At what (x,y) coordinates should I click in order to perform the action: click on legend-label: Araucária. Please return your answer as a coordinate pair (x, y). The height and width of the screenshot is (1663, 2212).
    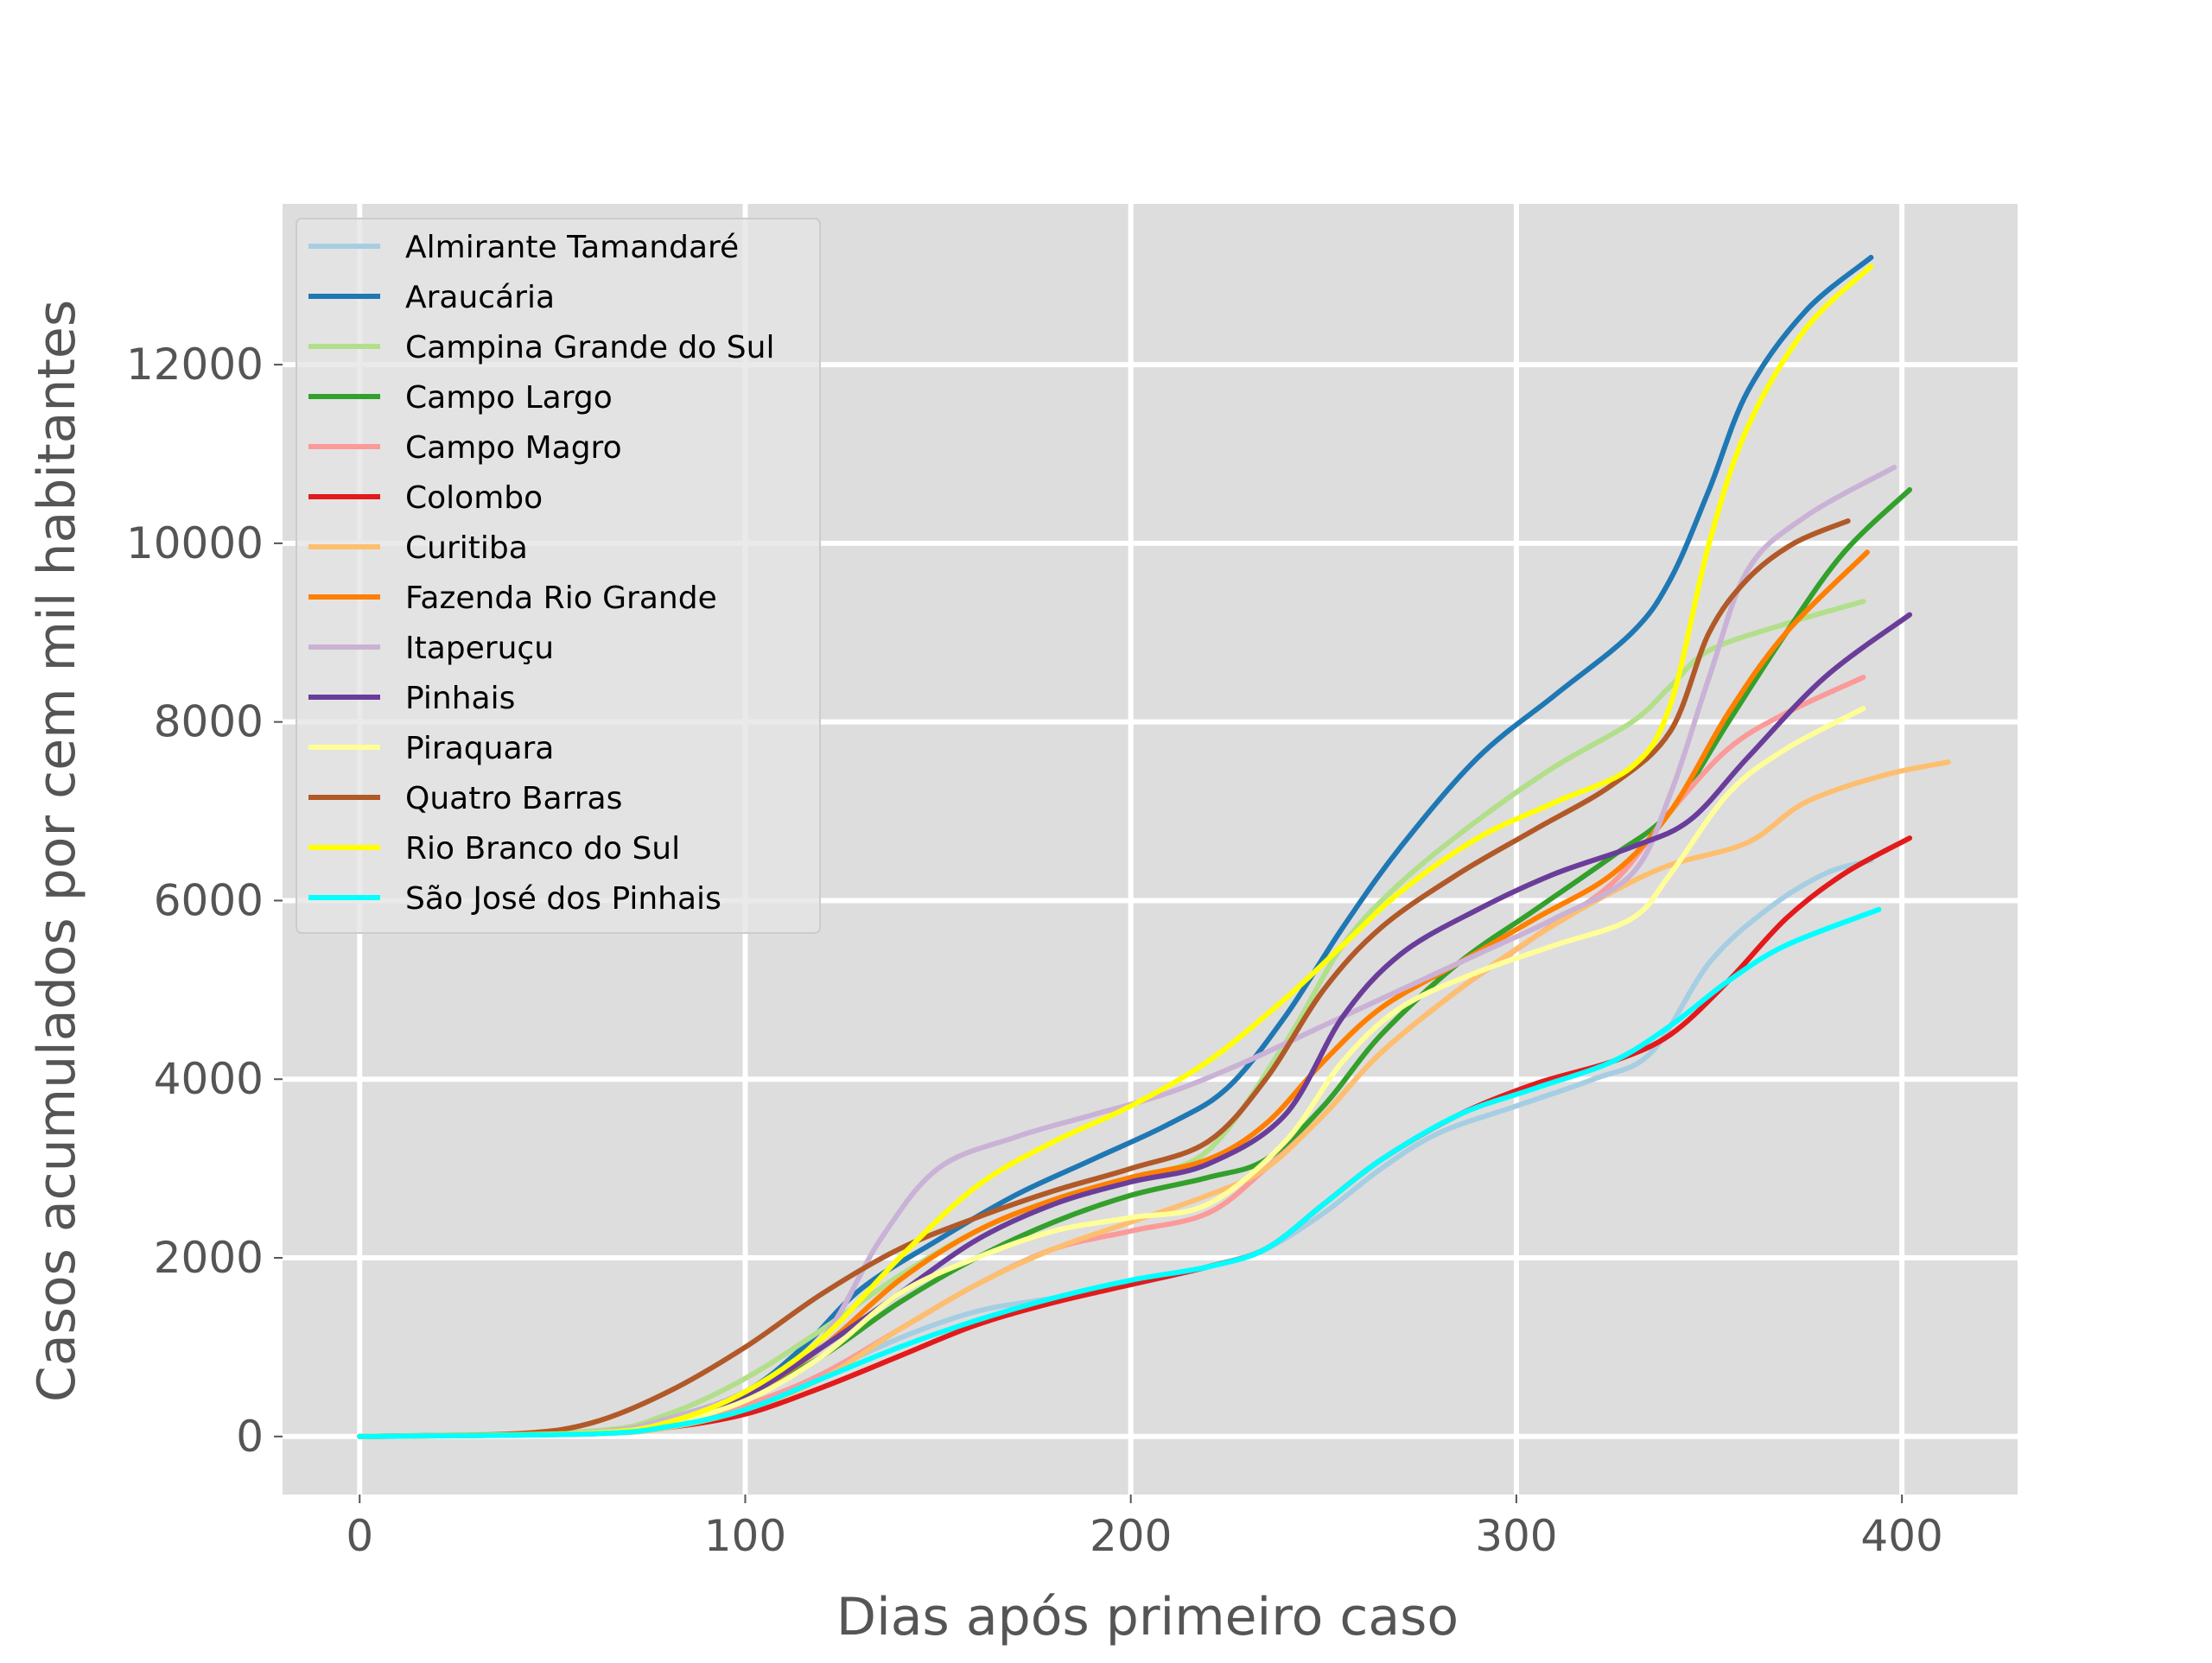
    Looking at the image, I should click on (480, 298).